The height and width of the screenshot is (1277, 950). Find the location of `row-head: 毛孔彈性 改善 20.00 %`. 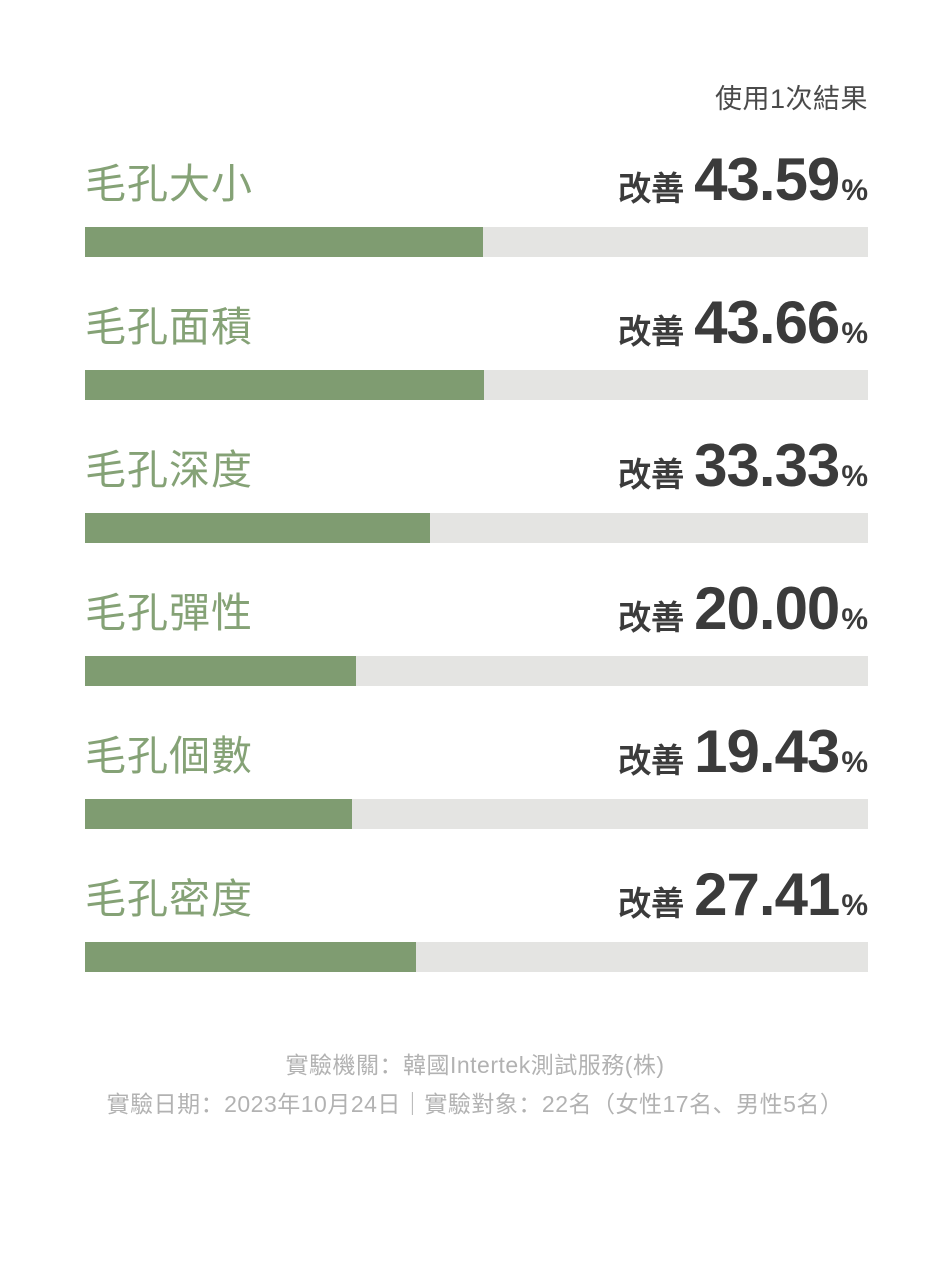

row-head: 毛孔彈性 改善 20.00 % is located at coordinates (476, 608).